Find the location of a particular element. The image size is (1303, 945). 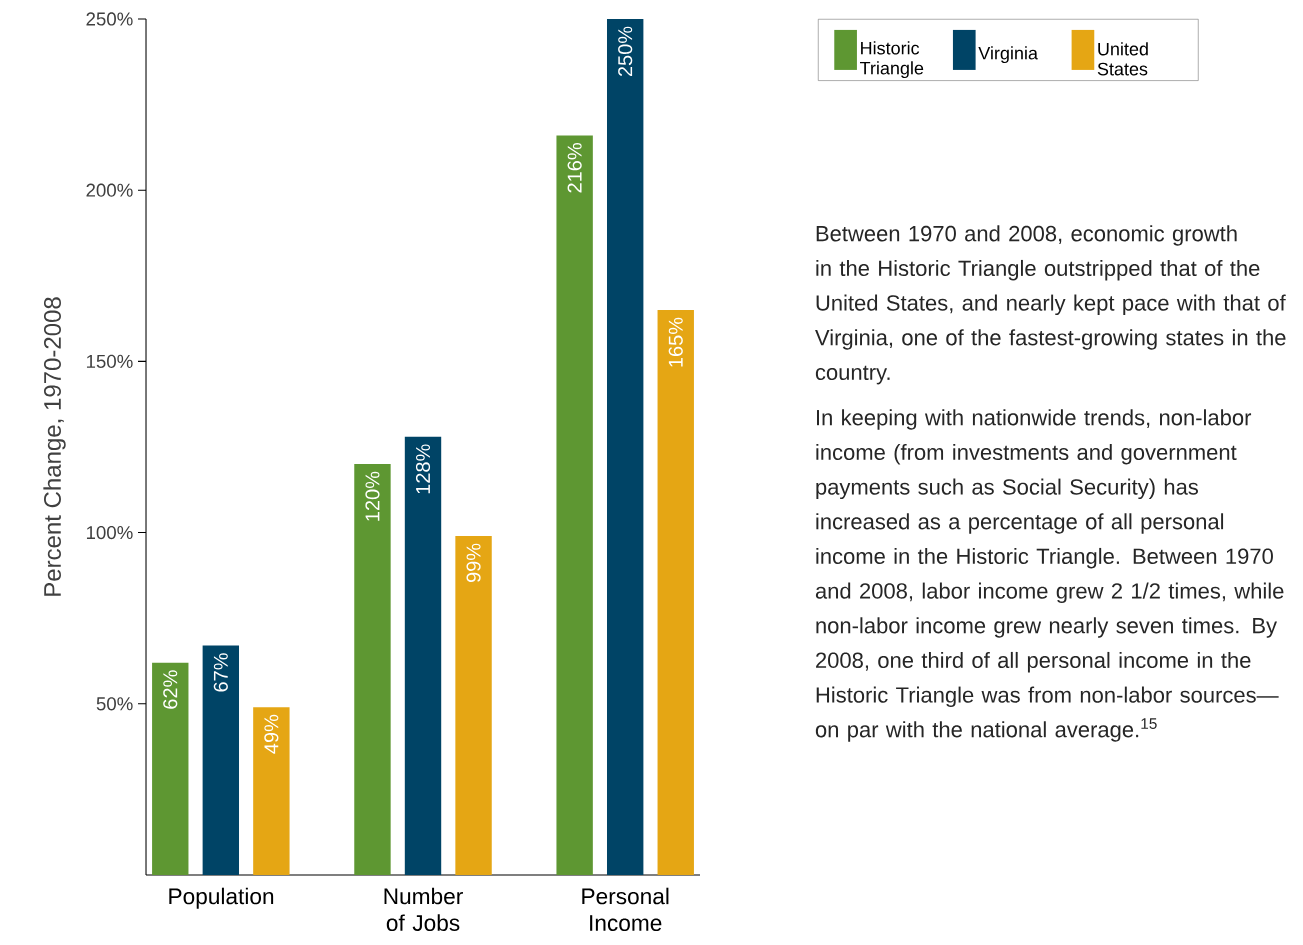

y-tick-label: 150% is located at coordinates (109, 361).